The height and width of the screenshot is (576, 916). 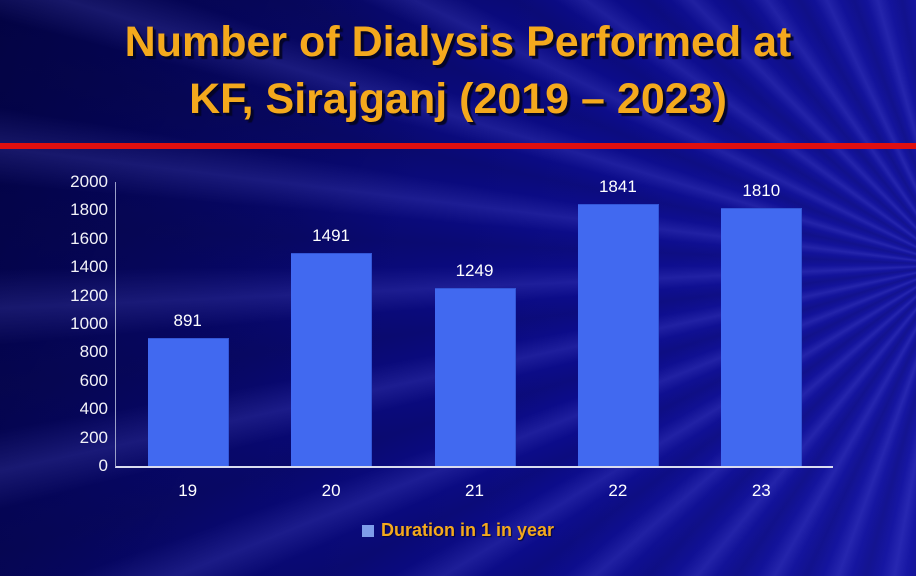 What do you see at coordinates (89, 323) in the screenshot?
I see `y-axis-tick-label: 1000` at bounding box center [89, 323].